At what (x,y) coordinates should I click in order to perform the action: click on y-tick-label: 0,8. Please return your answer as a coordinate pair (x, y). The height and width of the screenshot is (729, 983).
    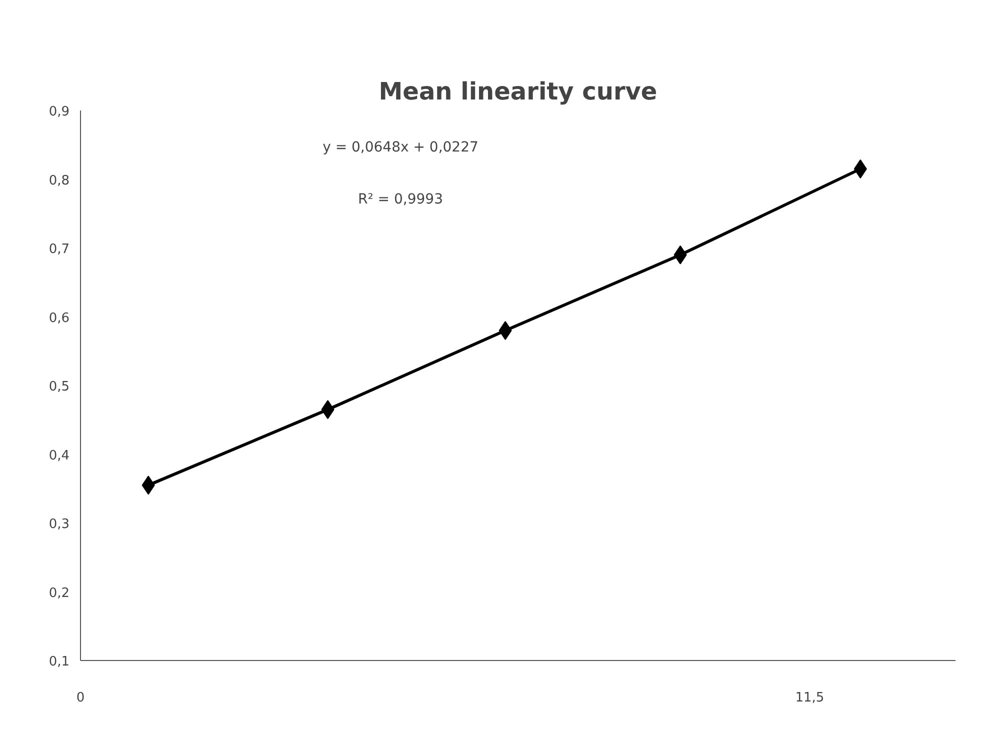
    Looking at the image, I should click on (59, 180).